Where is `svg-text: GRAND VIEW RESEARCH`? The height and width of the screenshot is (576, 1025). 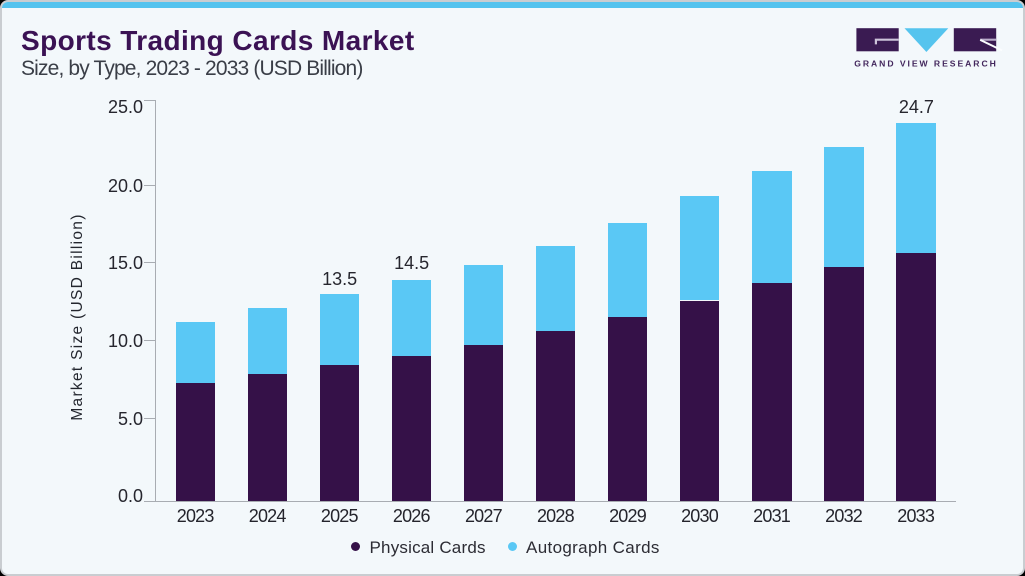 svg-text: GRAND VIEW RESEARCH is located at coordinates (926, 63).